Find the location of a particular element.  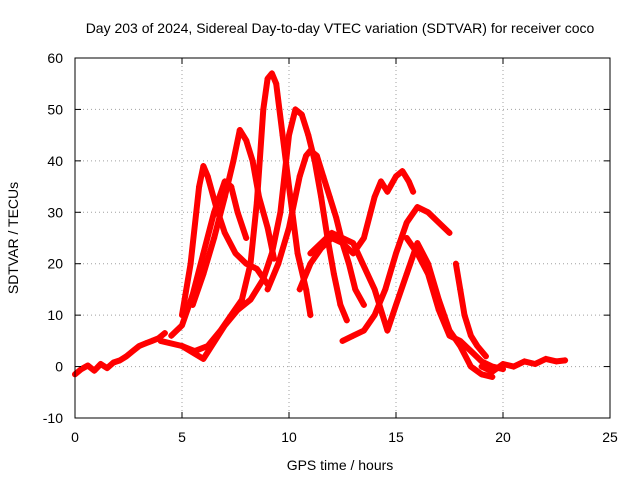

x-tick-label: 10 is located at coordinates (289, 437).